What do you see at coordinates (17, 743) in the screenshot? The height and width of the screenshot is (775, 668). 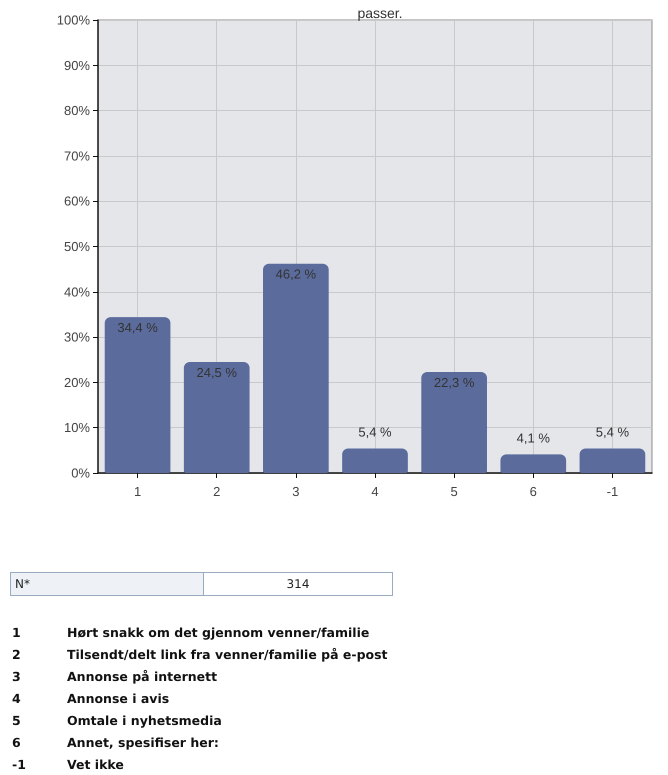 I see `text: 6` at bounding box center [17, 743].